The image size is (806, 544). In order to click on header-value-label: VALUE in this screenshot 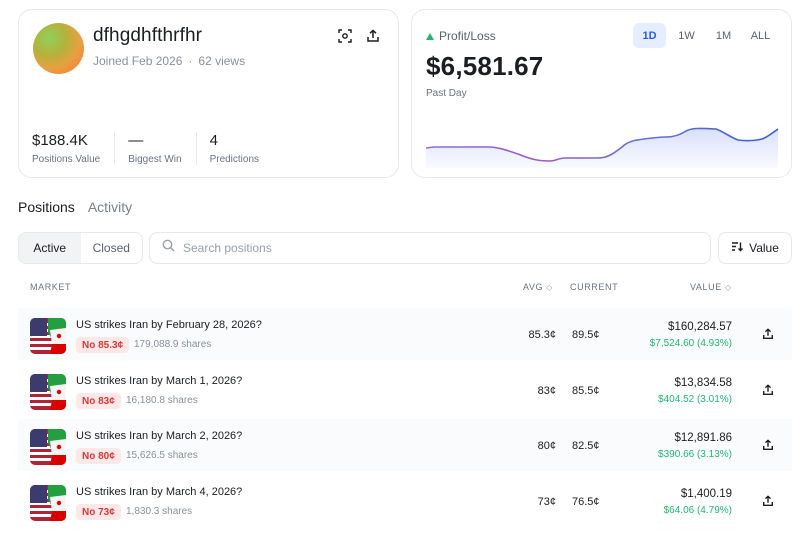, I will do `click(706, 287)`.